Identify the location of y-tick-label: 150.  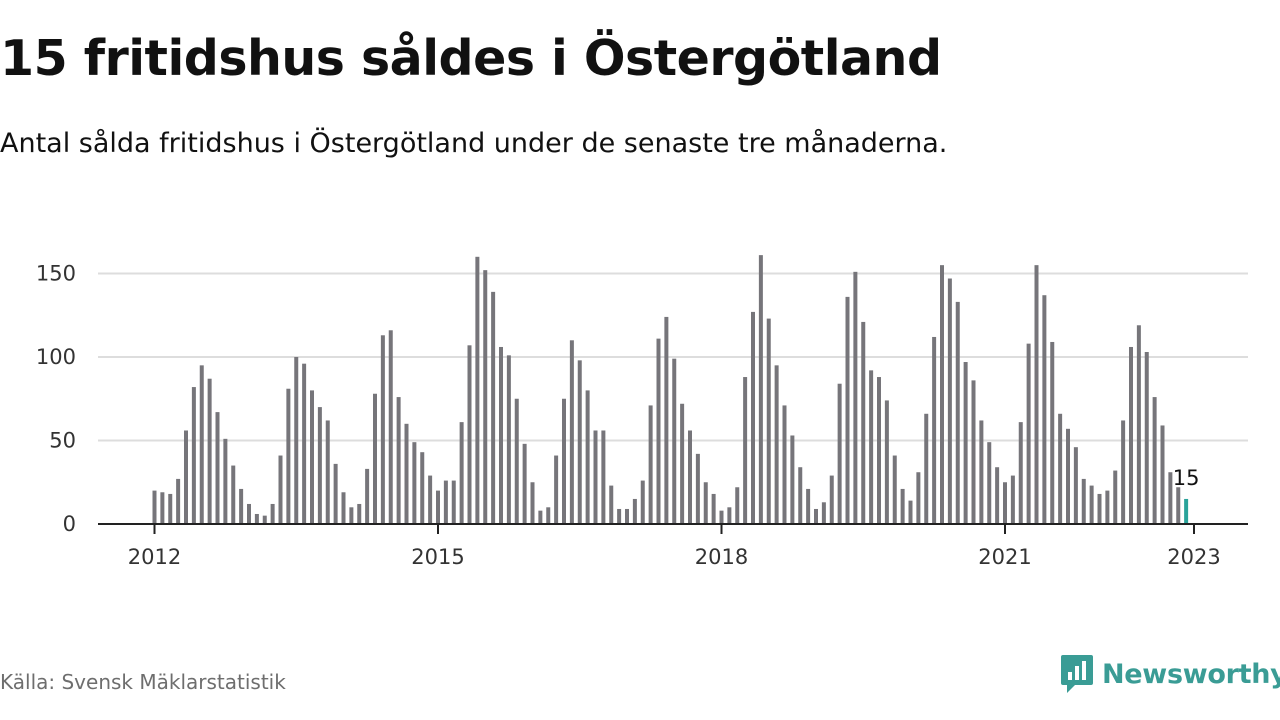
(56, 274).